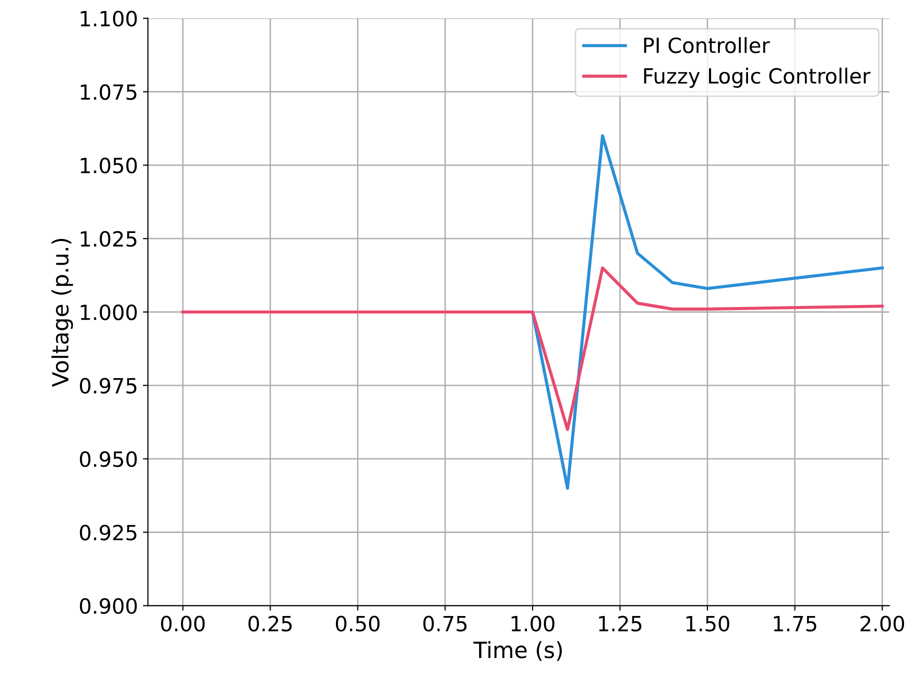  What do you see at coordinates (108, 386) in the screenshot?
I see `y-tick-label: 0.975` at bounding box center [108, 386].